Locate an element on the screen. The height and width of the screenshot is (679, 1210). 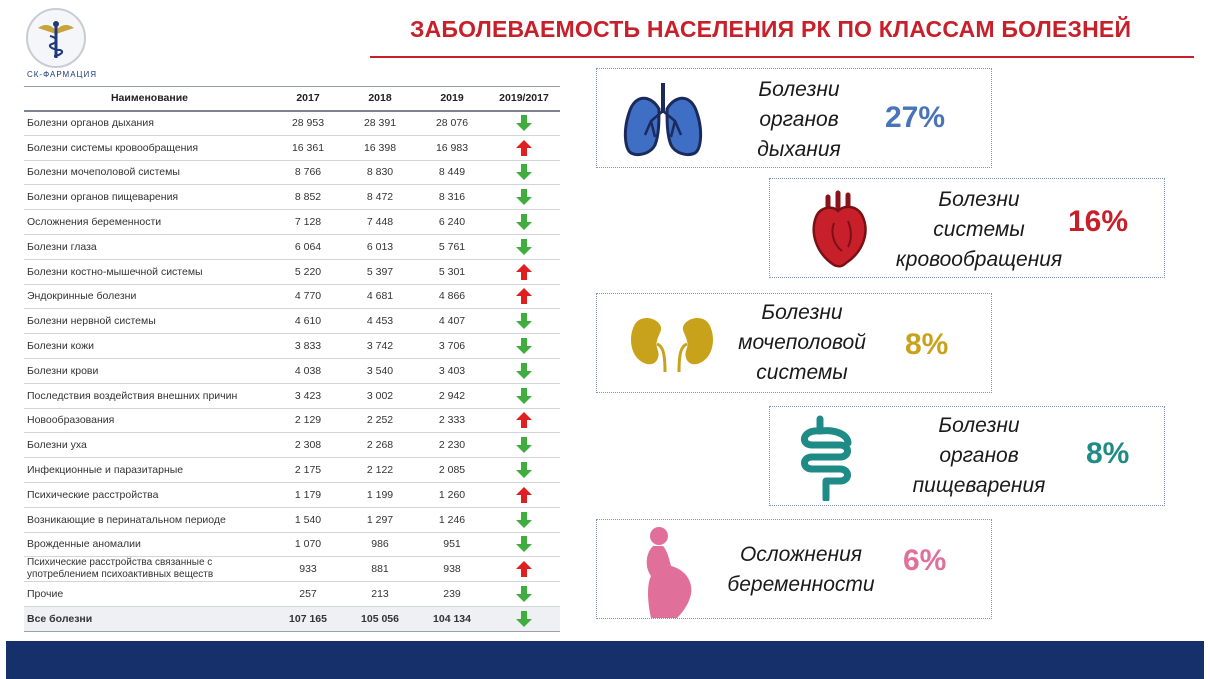
cell-y2019: 2 085 is located at coordinates (452, 470).